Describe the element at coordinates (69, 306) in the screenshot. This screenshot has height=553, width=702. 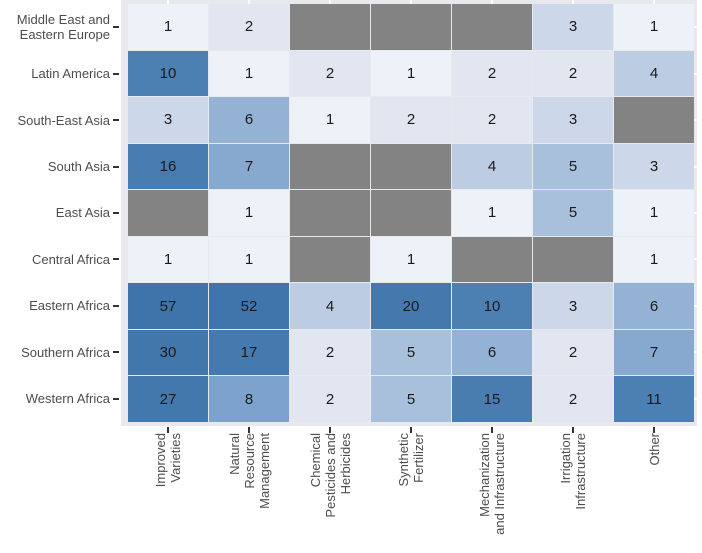
I see `y-axis-label: Eastern Africa` at that location.